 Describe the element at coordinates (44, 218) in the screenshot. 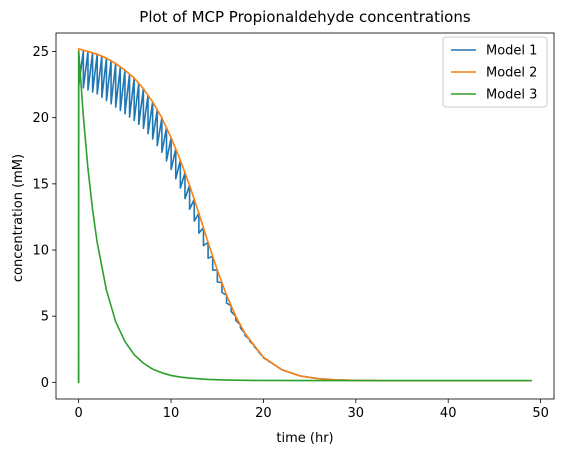

I see `y-axis: 0 5 10 15 20 25` at that location.